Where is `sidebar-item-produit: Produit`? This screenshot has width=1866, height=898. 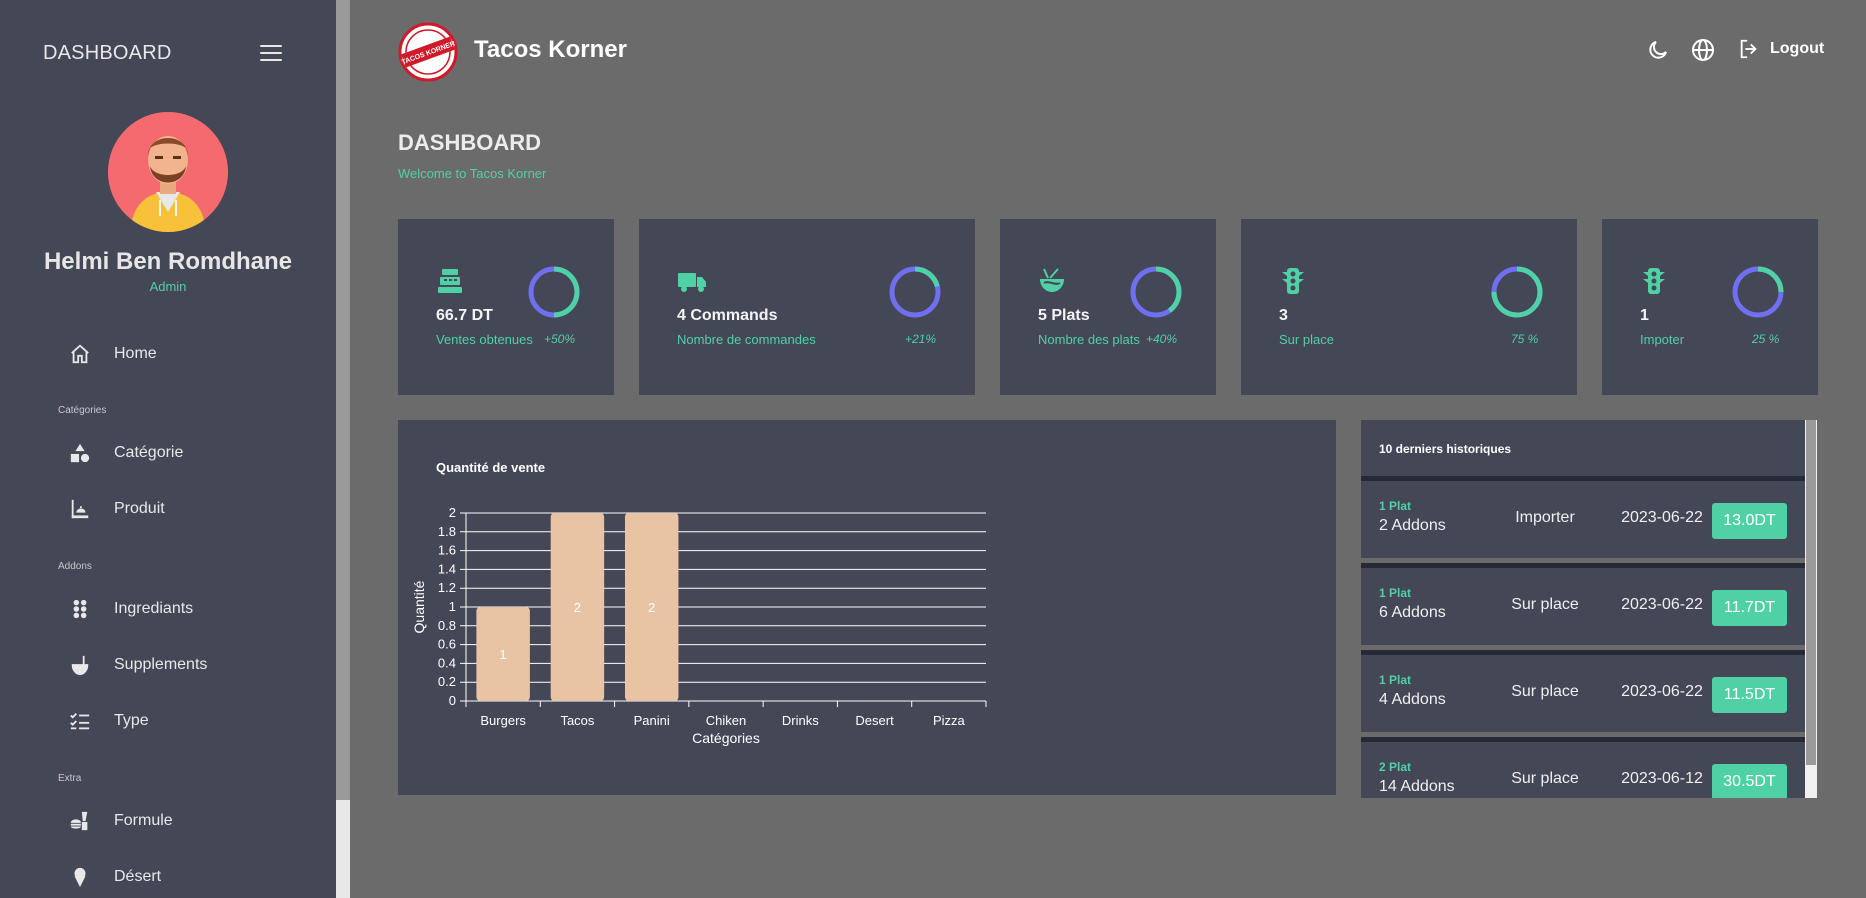 sidebar-item-produit: Produit is located at coordinates (116, 509).